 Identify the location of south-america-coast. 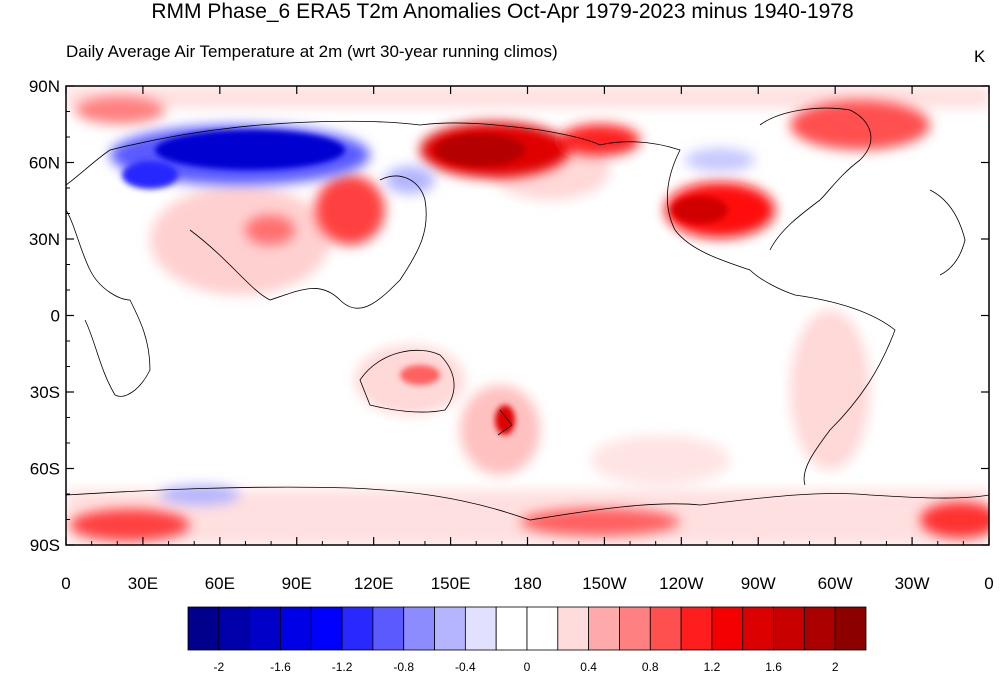
(845, 390).